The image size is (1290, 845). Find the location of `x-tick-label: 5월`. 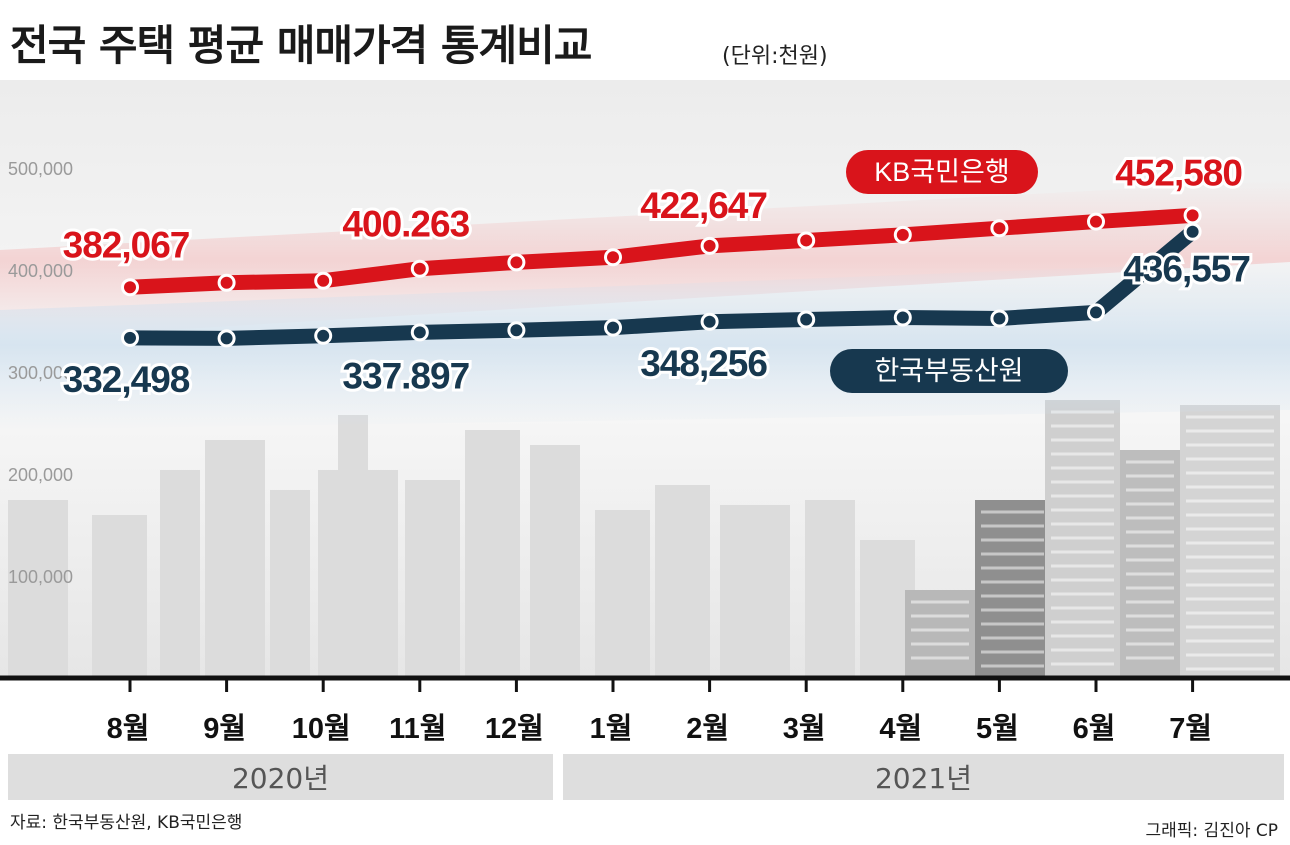

x-tick-label: 5월 is located at coordinates (997, 728).